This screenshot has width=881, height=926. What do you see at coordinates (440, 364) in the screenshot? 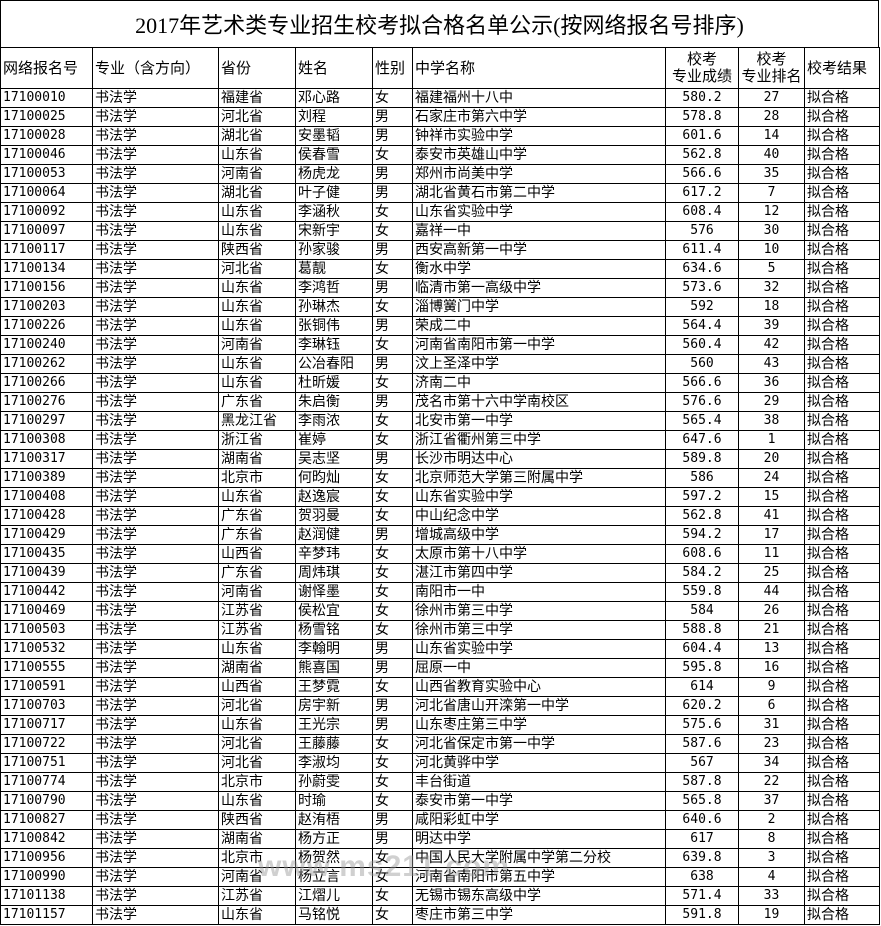
I see `table-row: 17100262 书法学 山东省 公冶春阳男汶上圣泽中学 560 43 拟合格` at bounding box center [440, 364].